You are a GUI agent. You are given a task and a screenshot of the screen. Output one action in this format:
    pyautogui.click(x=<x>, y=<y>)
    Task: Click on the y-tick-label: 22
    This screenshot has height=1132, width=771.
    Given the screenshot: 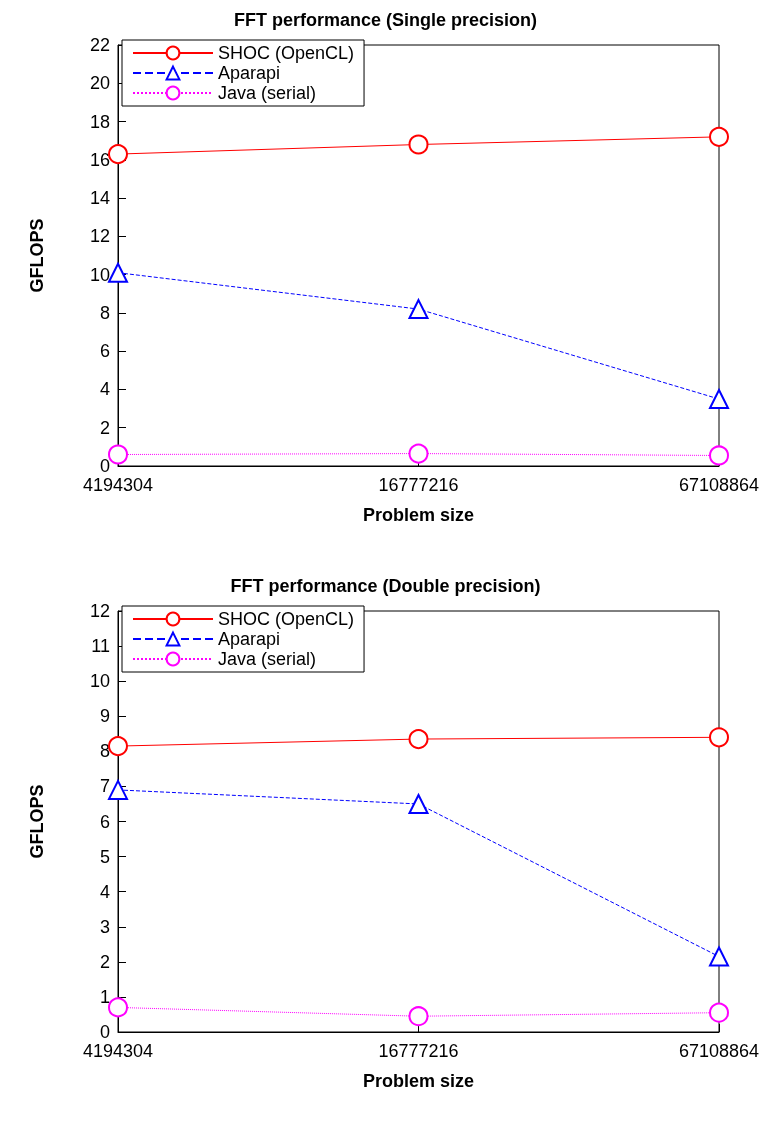 What is the action you would take?
    pyautogui.click(x=99, y=45)
    